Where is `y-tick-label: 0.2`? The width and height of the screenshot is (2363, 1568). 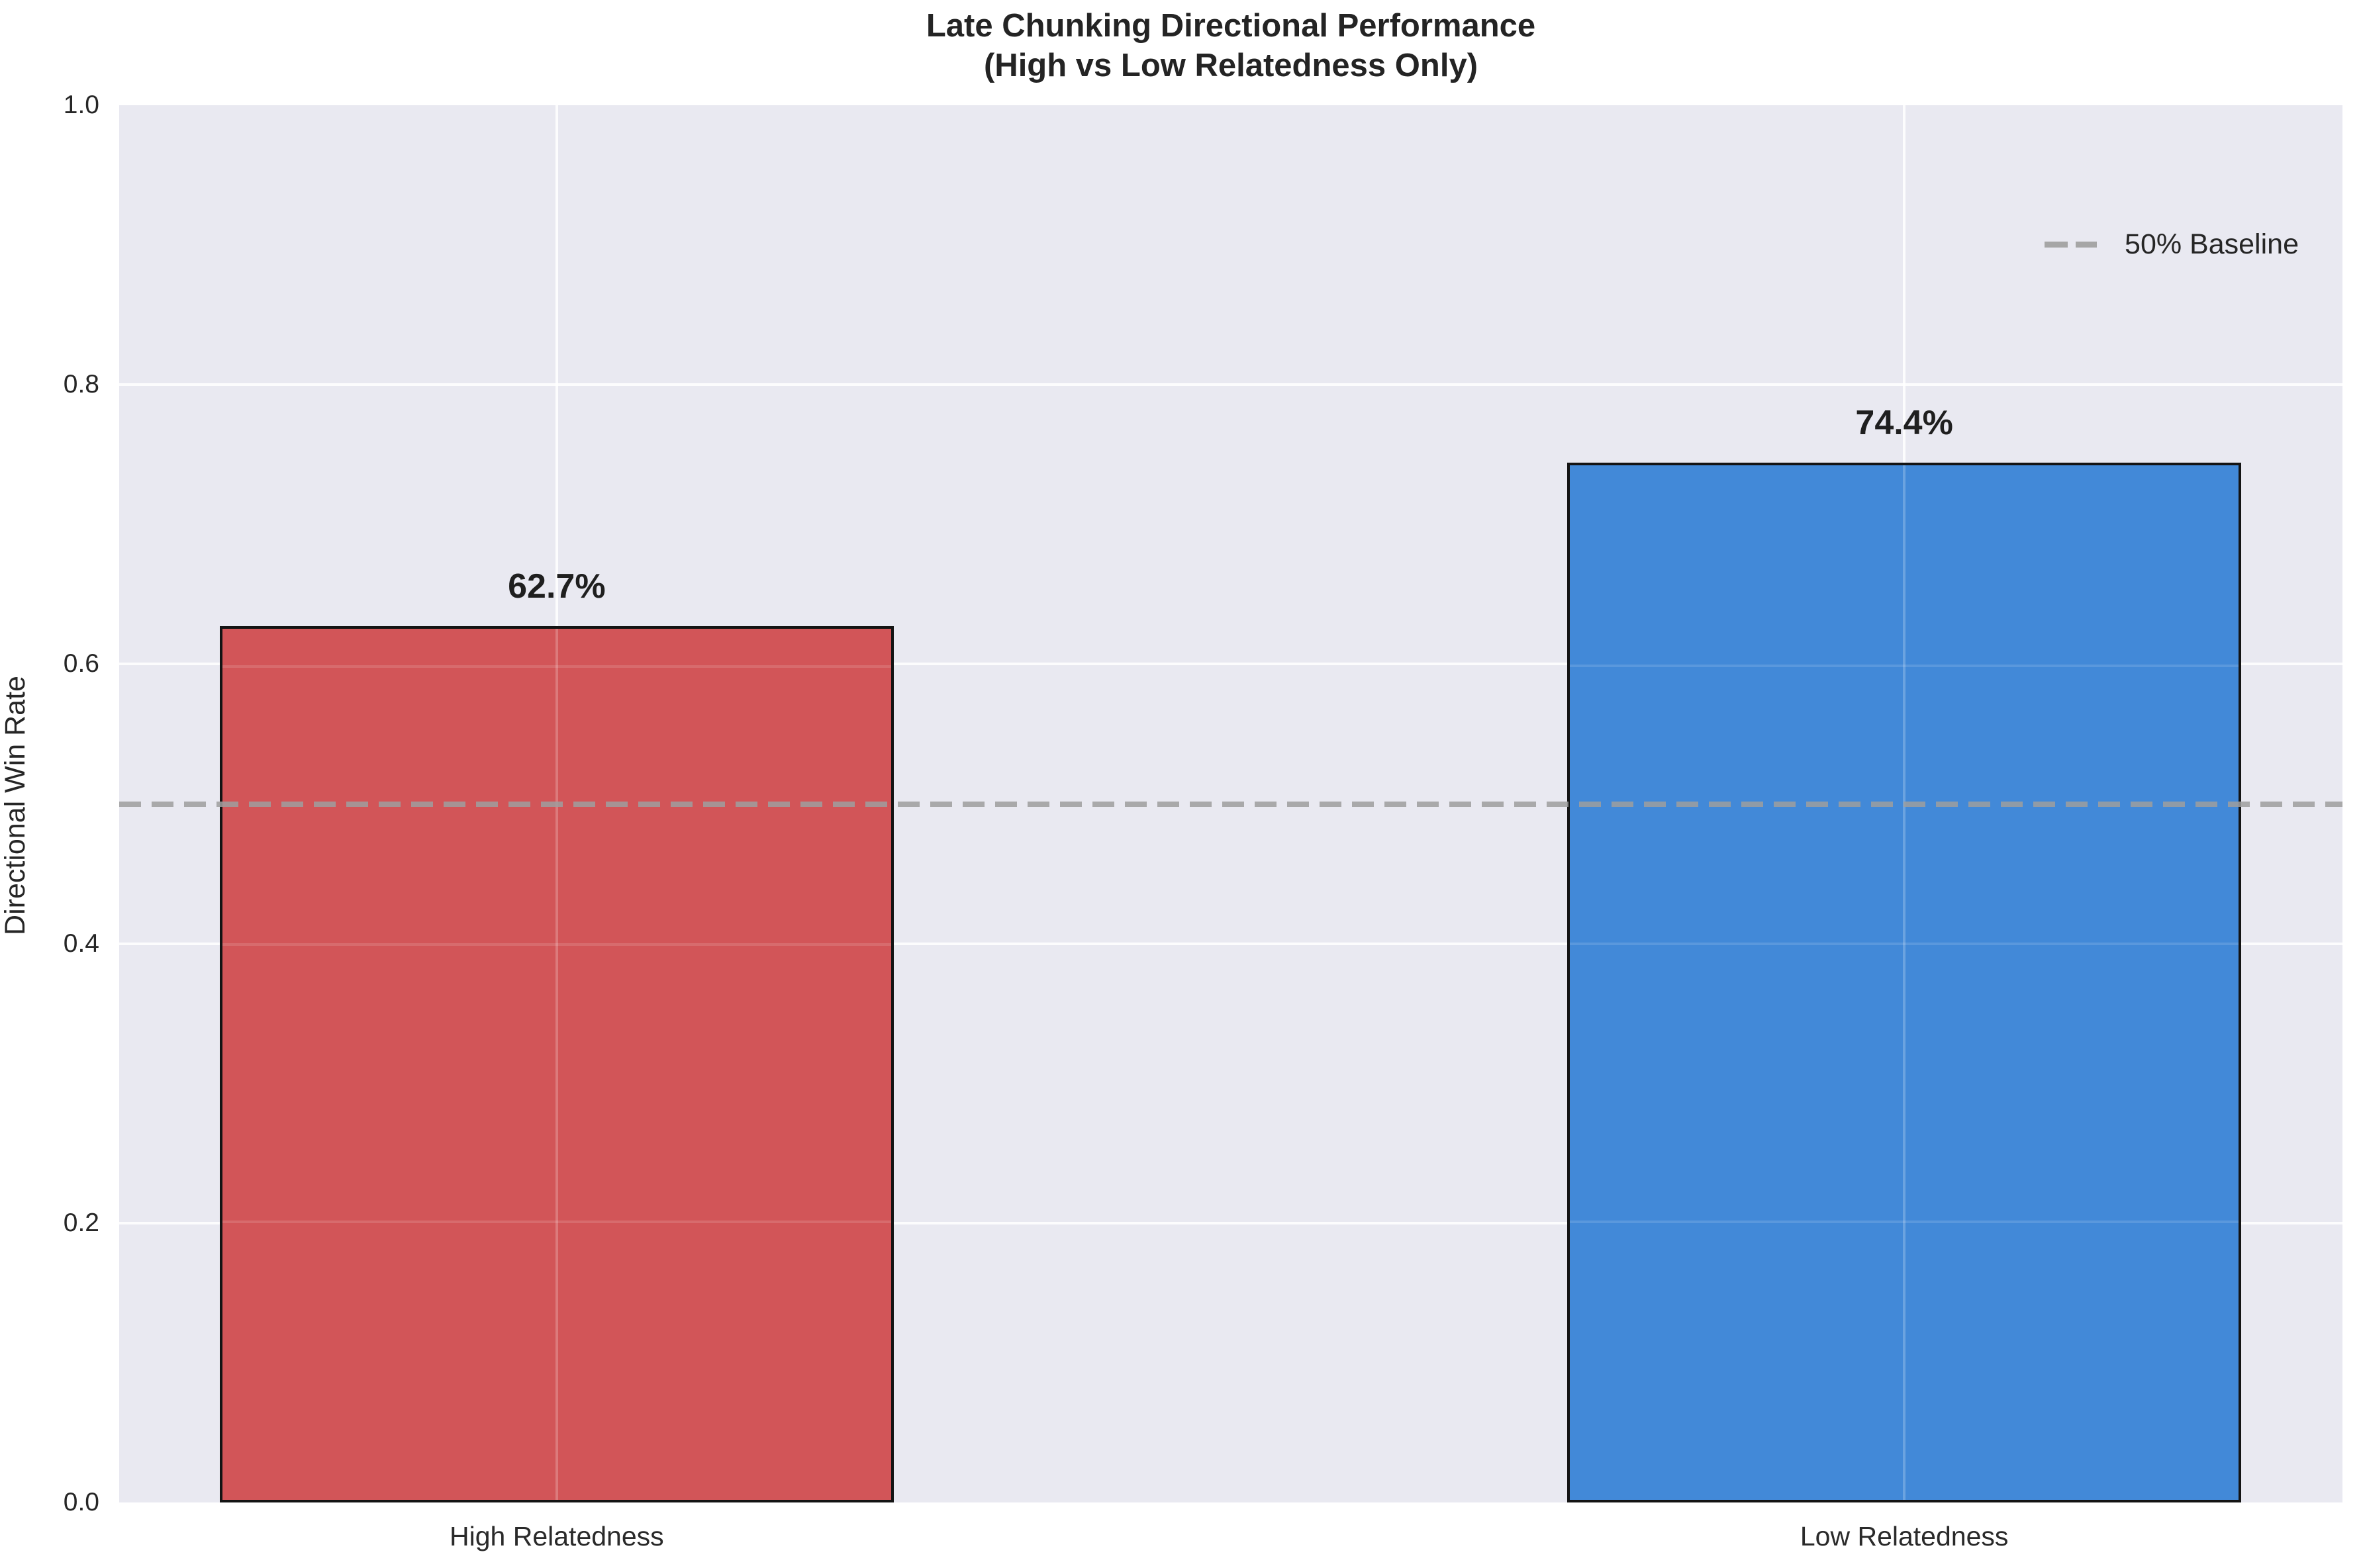
y-tick-label: 0.2 is located at coordinates (81, 1222).